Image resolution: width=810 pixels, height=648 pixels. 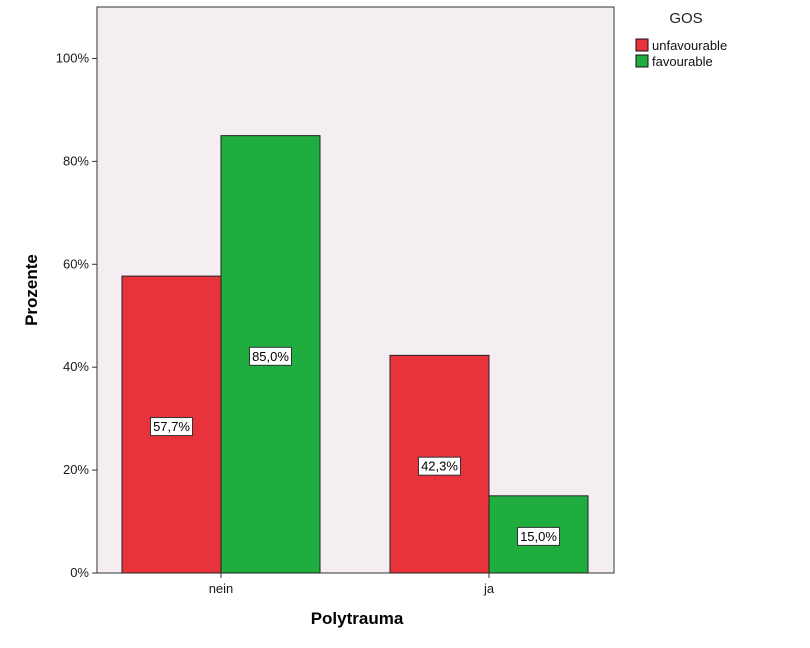 What do you see at coordinates (642, 61) in the screenshot?
I see `legend-swatch-favourable` at bounding box center [642, 61].